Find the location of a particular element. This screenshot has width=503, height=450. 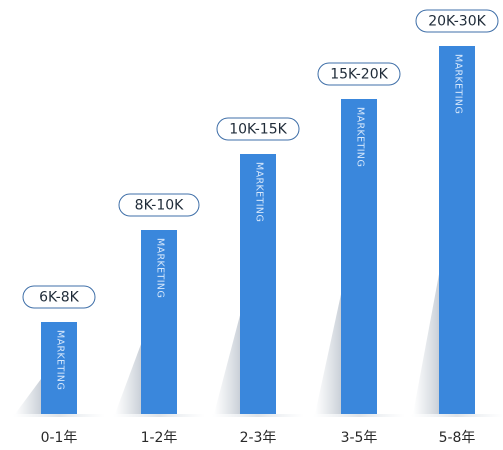

value-label: 20K-30K is located at coordinates (457, 22).